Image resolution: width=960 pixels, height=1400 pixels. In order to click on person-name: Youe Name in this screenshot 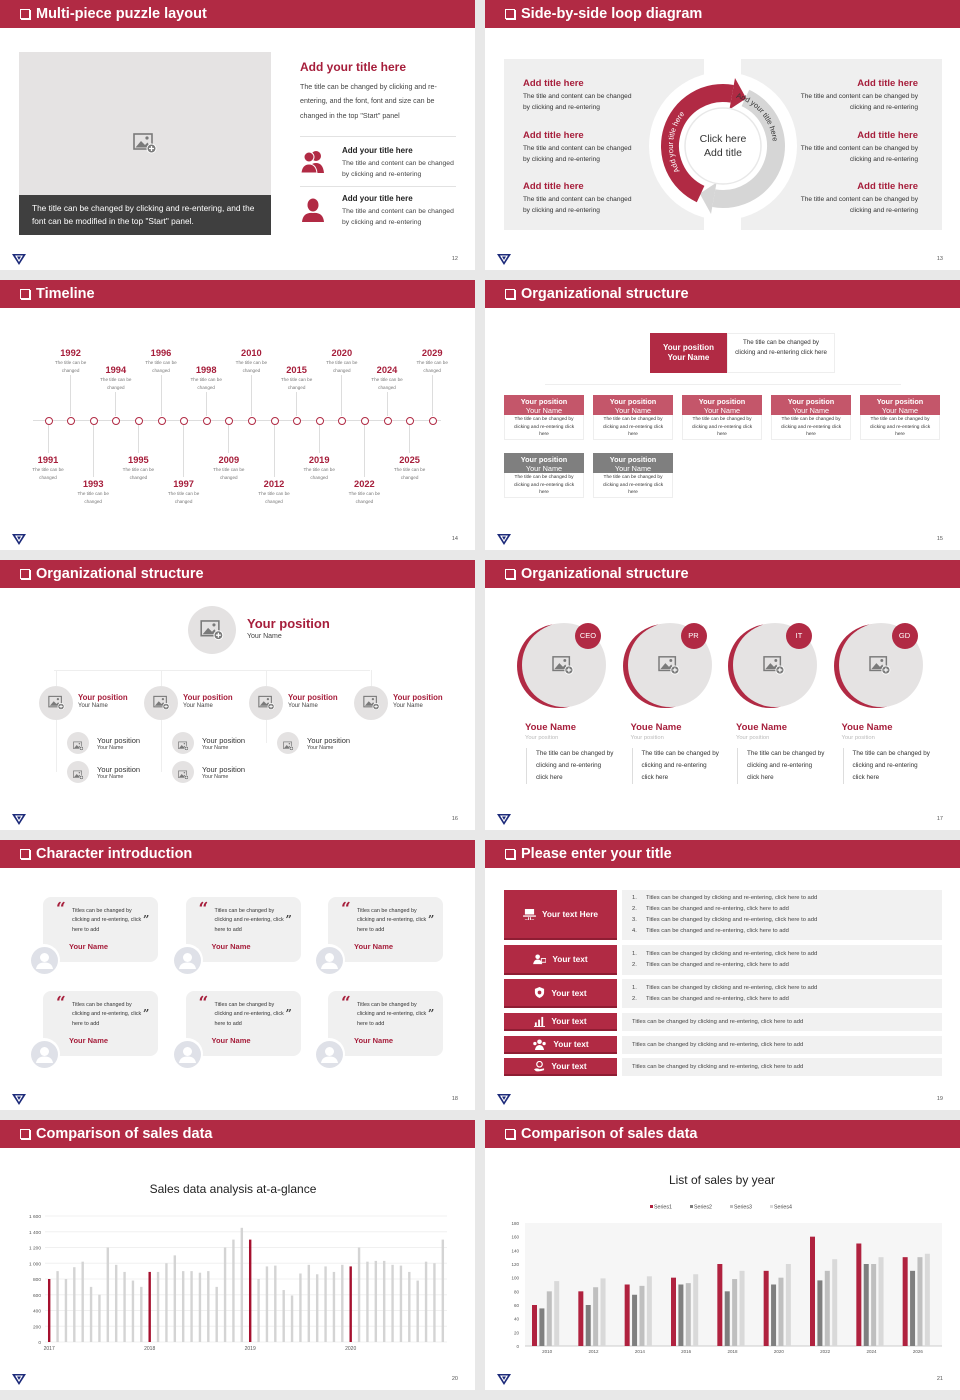, I will do `click(867, 727)`.